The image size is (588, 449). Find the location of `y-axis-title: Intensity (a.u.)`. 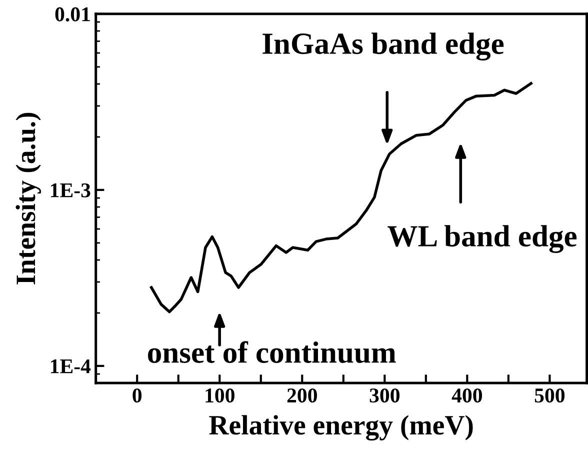

y-axis-title: Intensity (a.u.) is located at coordinates (28, 198).